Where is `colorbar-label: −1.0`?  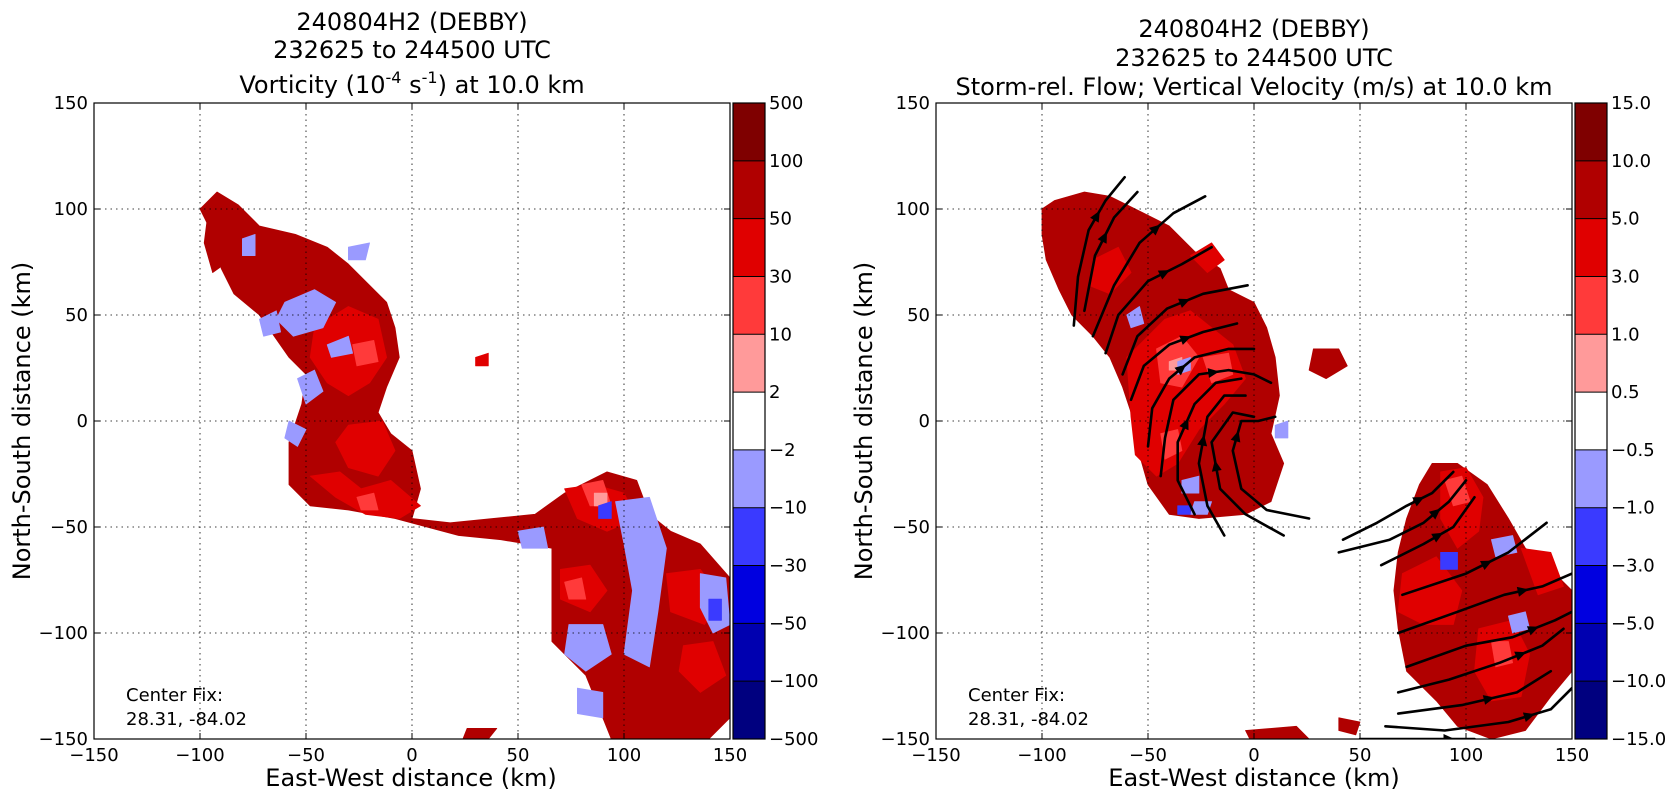 colorbar-label: −1.0 is located at coordinates (1633, 508).